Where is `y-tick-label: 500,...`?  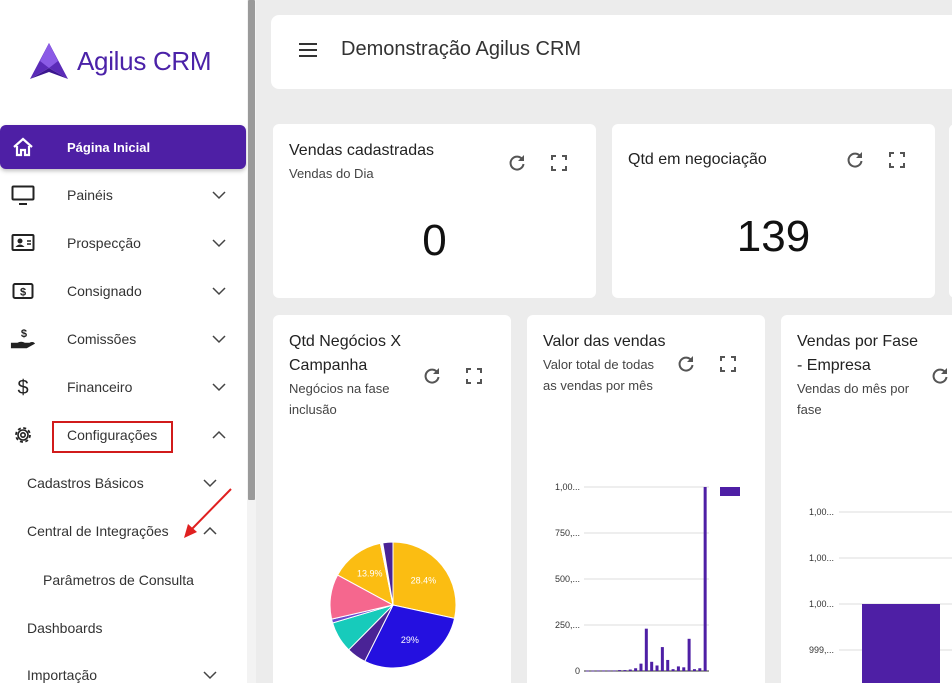
y-tick-label: 500,... is located at coordinates (567, 579).